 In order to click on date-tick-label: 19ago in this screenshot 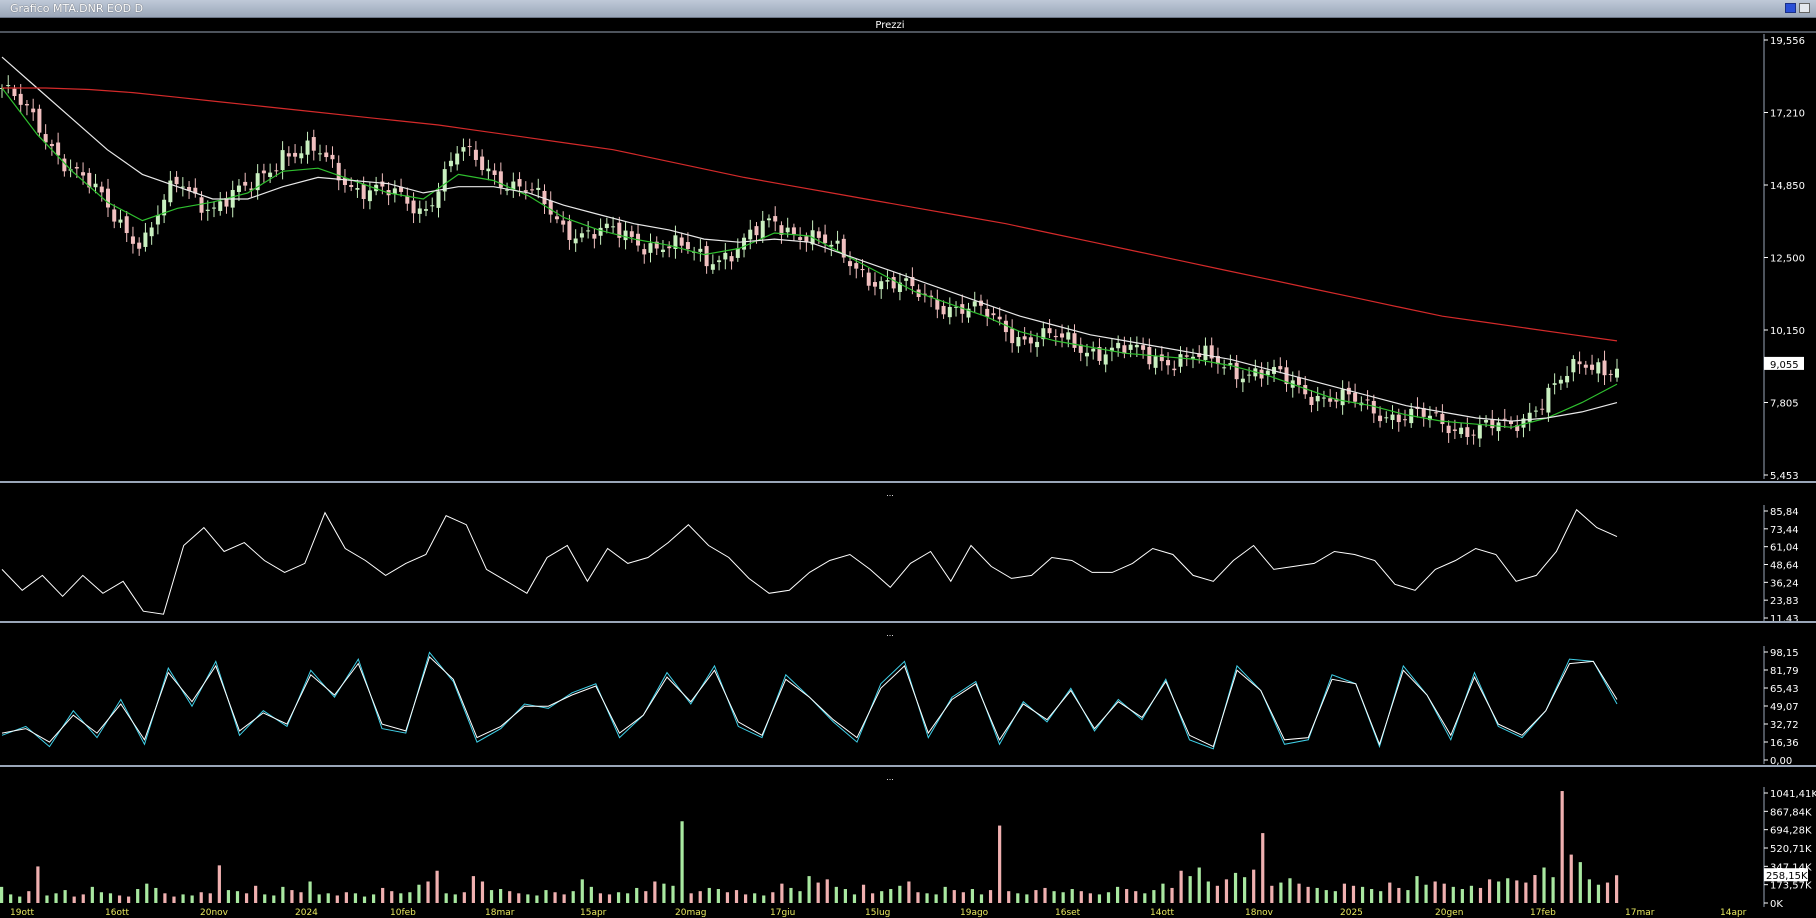, I will do `click(974, 913)`.